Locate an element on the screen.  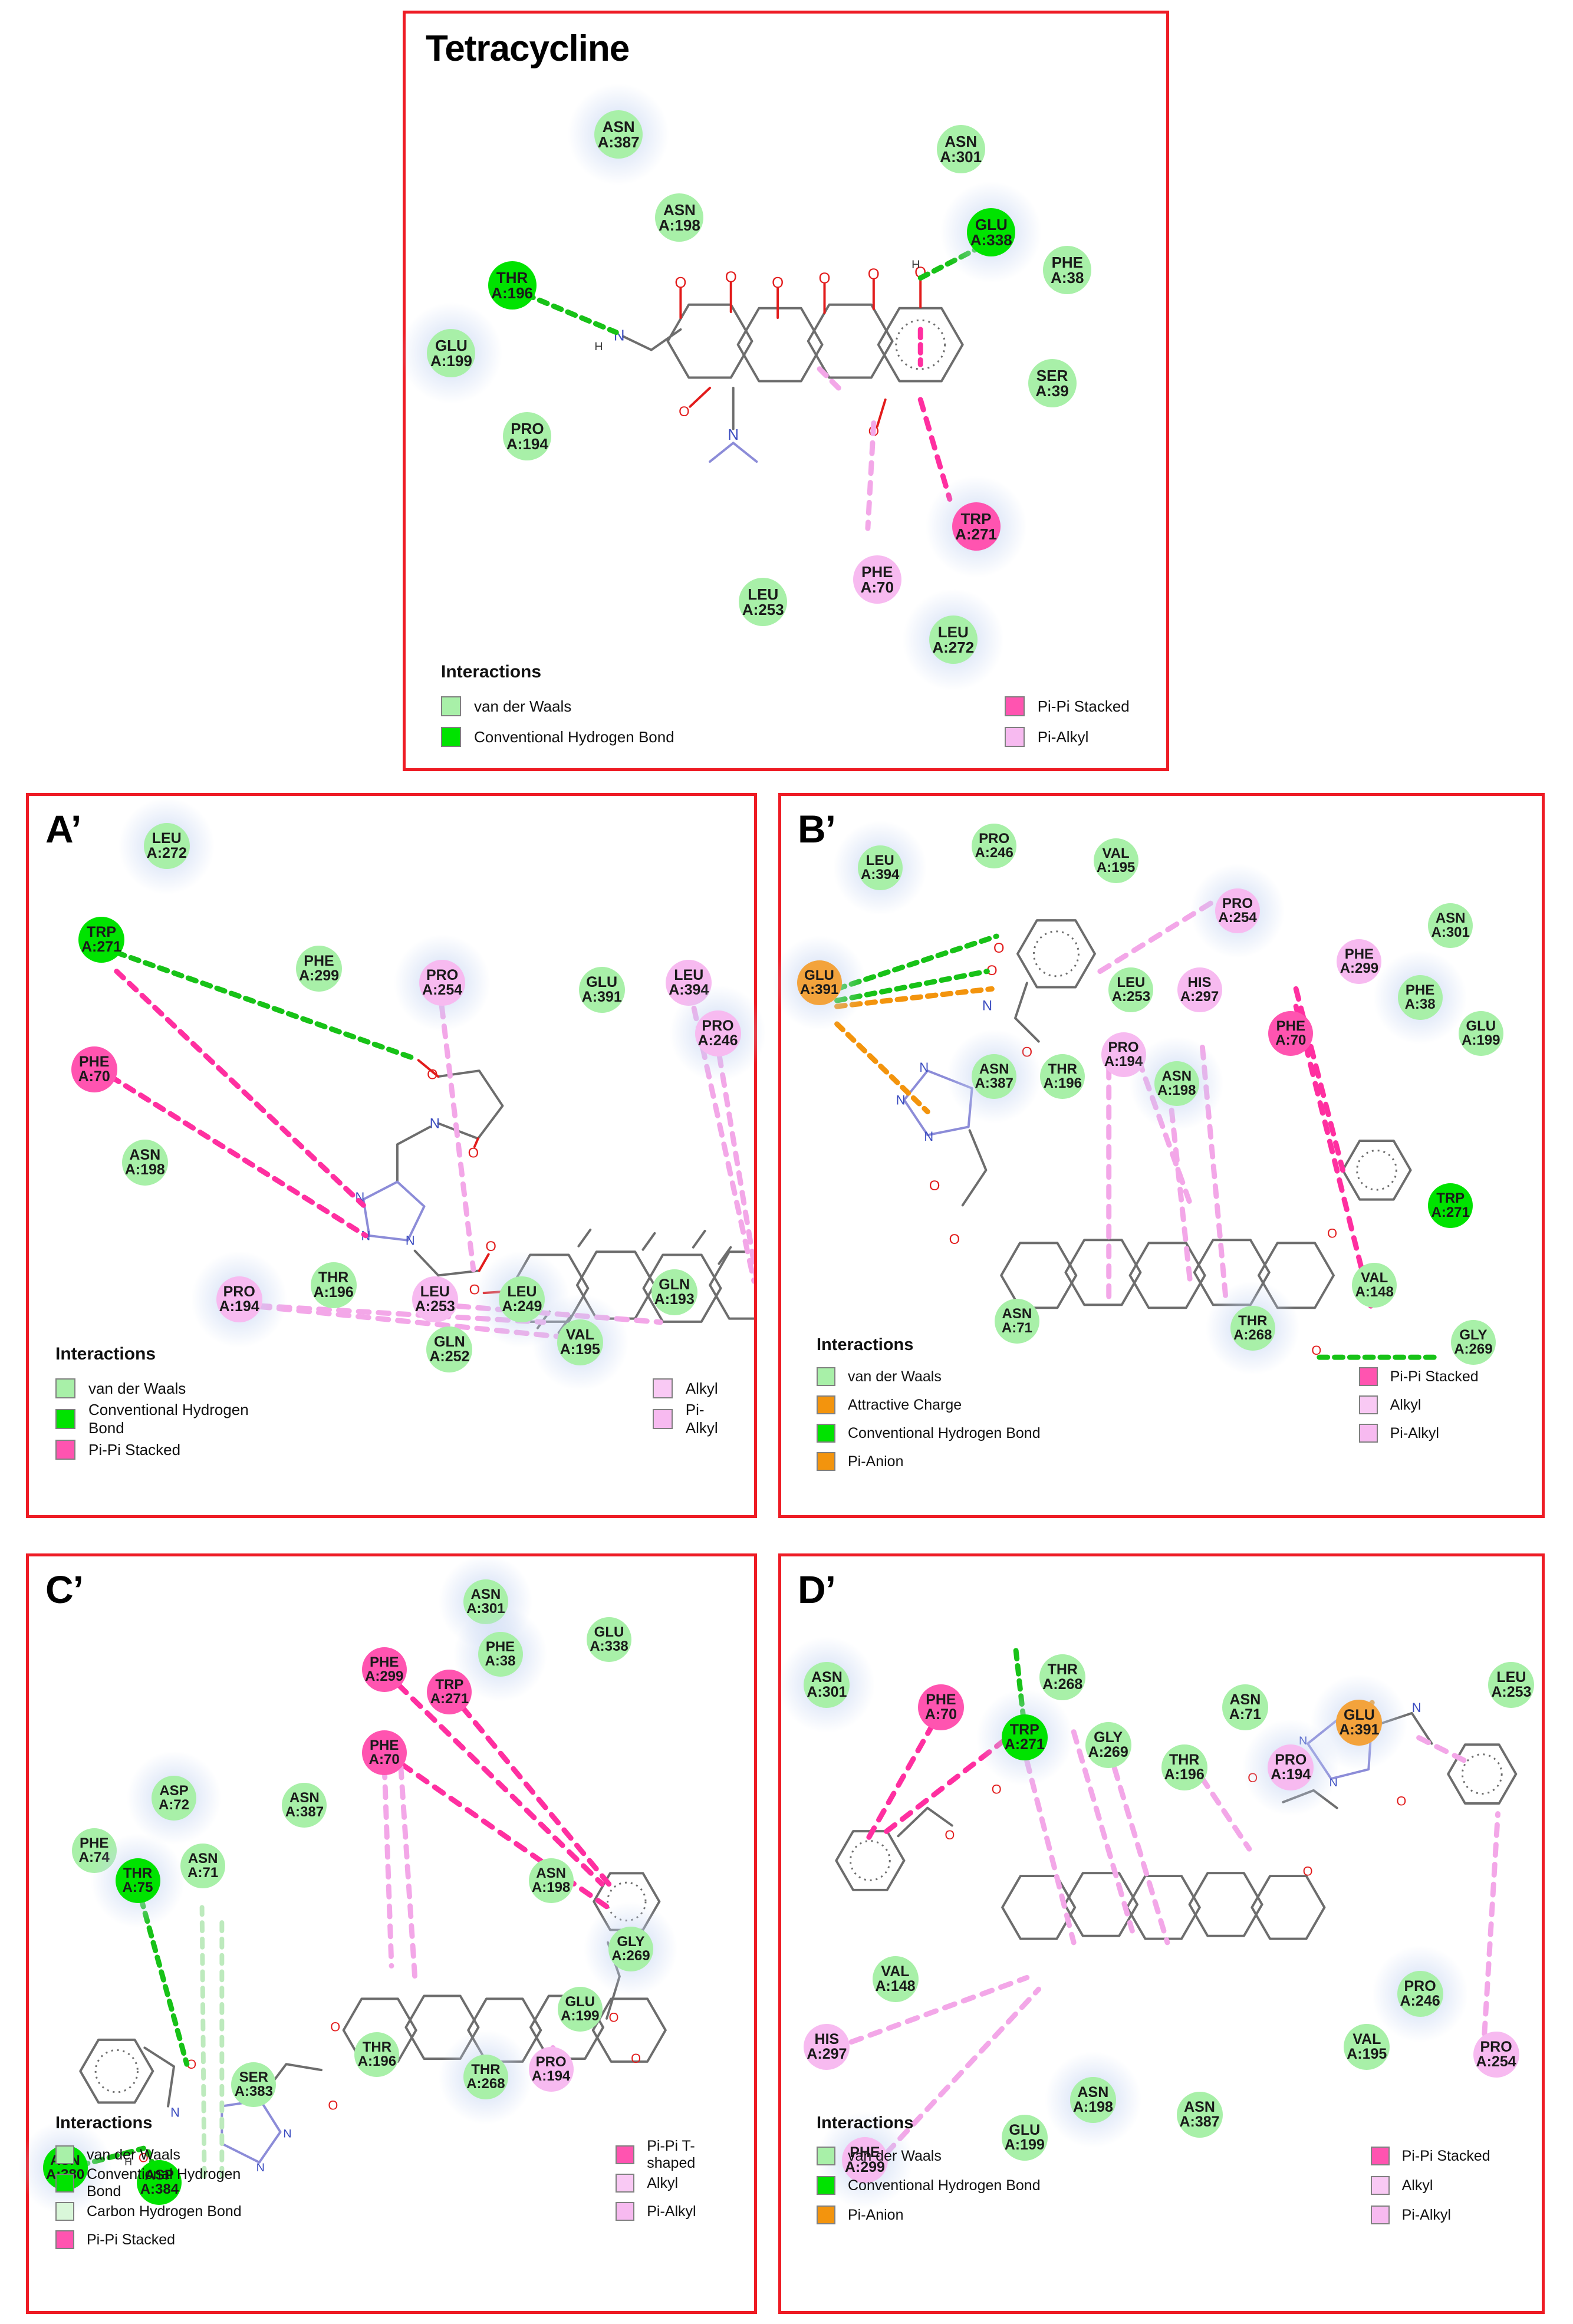
residue-ser-a383: SER A:383 is located at coordinates (254, 2084).